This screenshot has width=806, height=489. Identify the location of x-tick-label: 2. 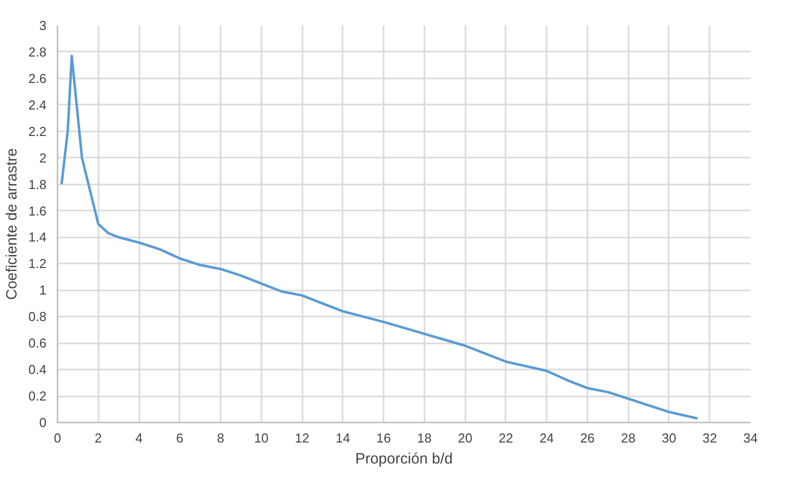
(98, 438).